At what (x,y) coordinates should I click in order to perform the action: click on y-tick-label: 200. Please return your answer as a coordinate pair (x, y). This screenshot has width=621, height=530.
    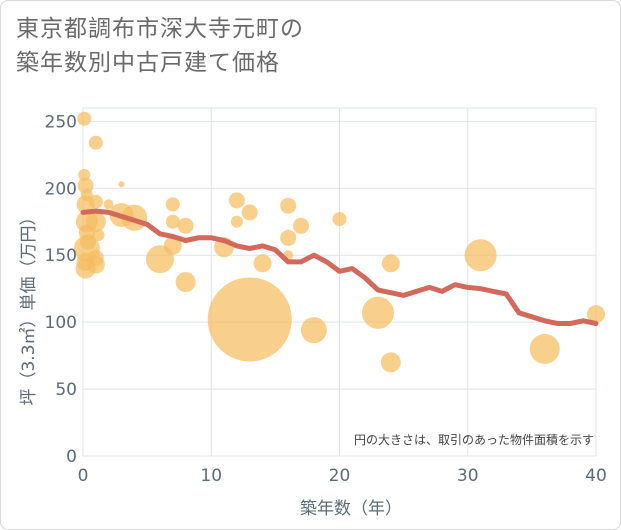
    Looking at the image, I should click on (61, 189).